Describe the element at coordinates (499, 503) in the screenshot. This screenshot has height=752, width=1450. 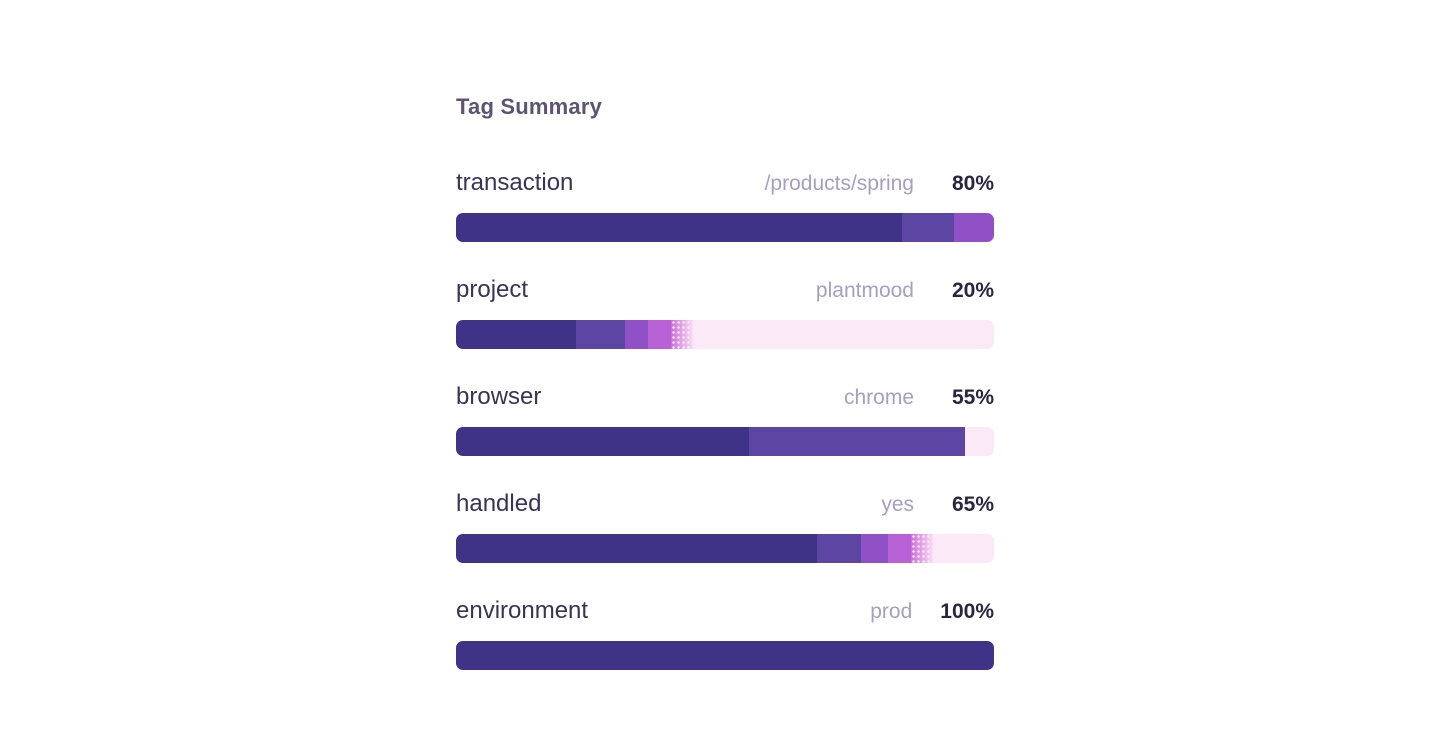
I see `tag-name: handled` at that location.